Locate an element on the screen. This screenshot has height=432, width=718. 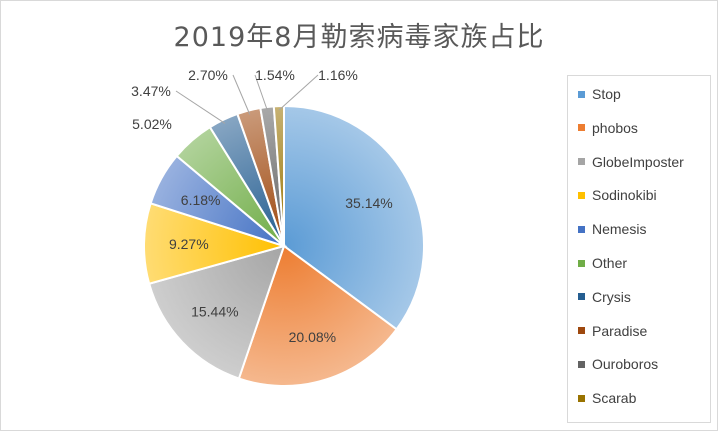
data-label-scarab: 1.16% is located at coordinates (338, 75).